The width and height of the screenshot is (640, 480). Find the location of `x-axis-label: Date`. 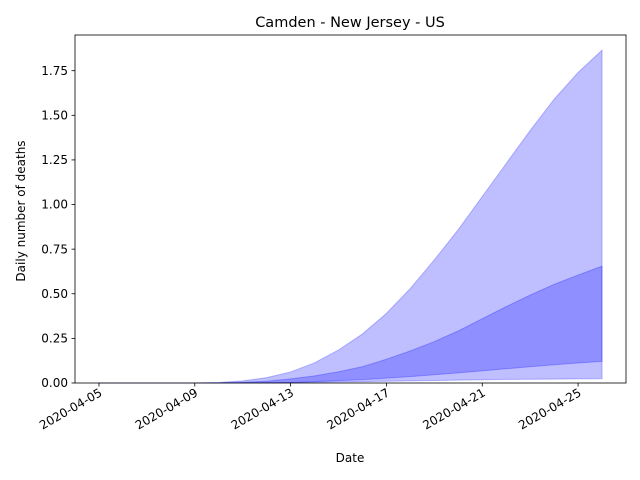

x-axis-label: Date is located at coordinates (350, 458).